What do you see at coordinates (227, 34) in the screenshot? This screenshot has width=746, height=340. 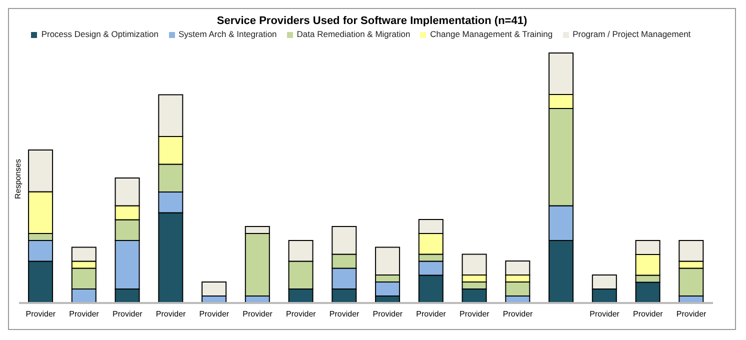 I see `legend-label: System Arch & Integration` at bounding box center [227, 34].